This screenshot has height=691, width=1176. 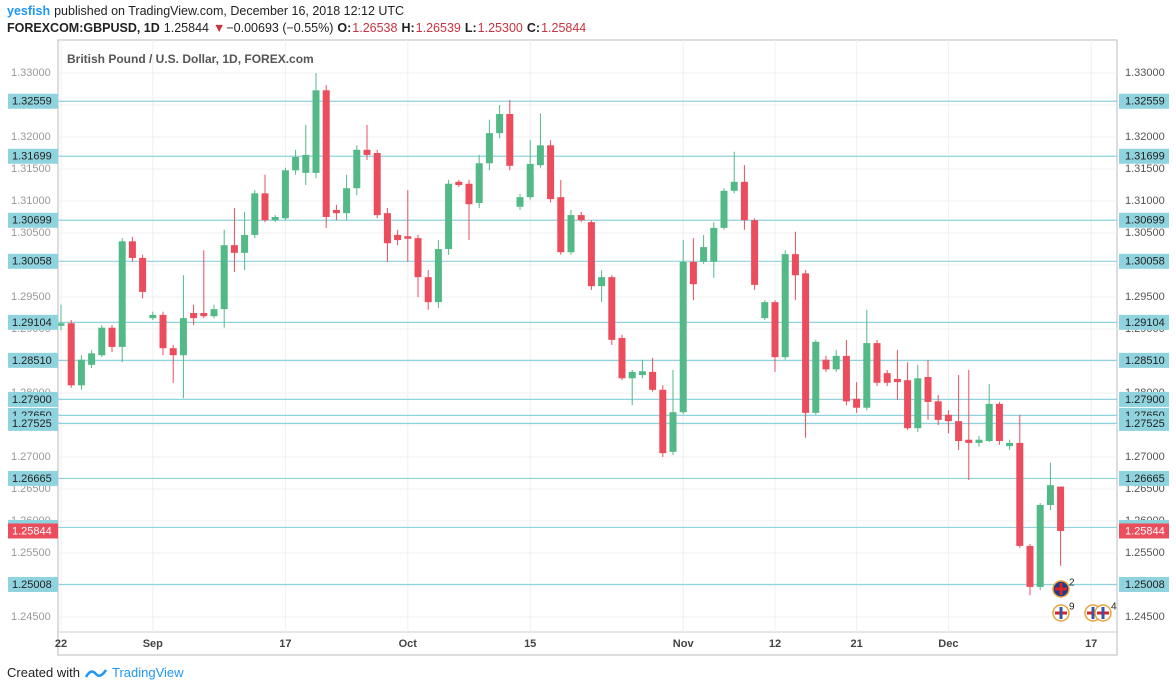 What do you see at coordinates (280, 28) in the screenshot?
I see `change: −0.00693 (−0.55%)` at bounding box center [280, 28].